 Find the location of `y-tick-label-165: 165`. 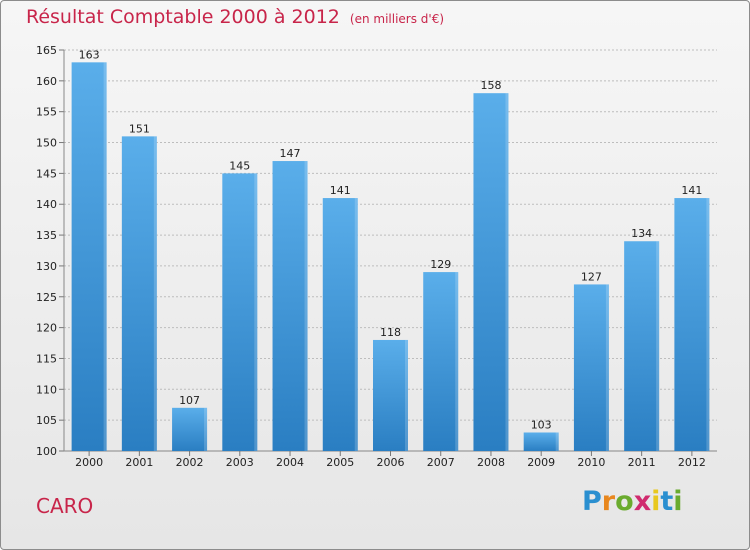

y-tick-label-165: 165 is located at coordinates (46, 50).